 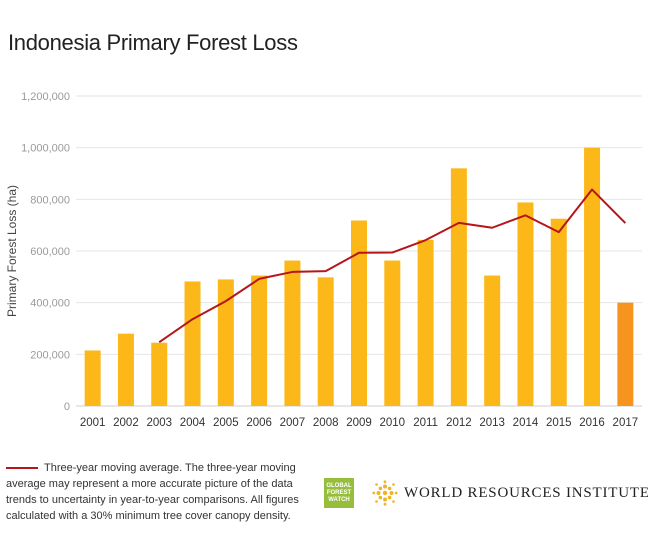 What do you see at coordinates (392, 333) in the screenshot?
I see `bar-2010` at bounding box center [392, 333].